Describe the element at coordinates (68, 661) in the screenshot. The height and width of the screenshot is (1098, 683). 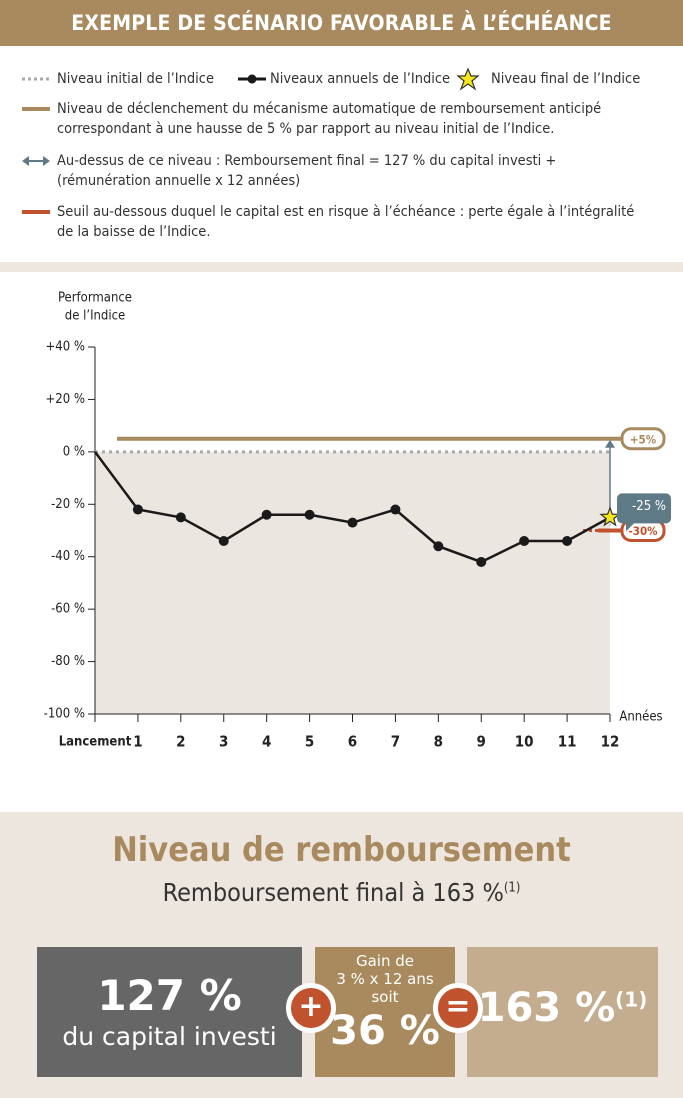
I see `y-tick-label: -80 %` at that location.